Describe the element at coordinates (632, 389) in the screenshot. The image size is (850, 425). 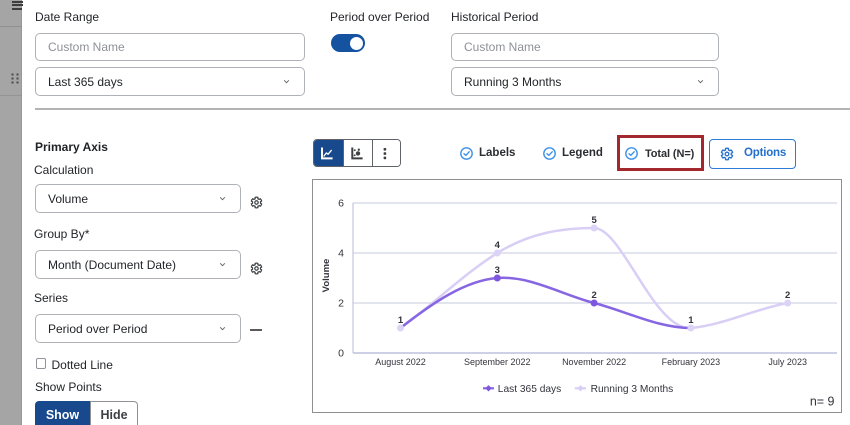
I see `svg-text: Running 3 Months` at that location.